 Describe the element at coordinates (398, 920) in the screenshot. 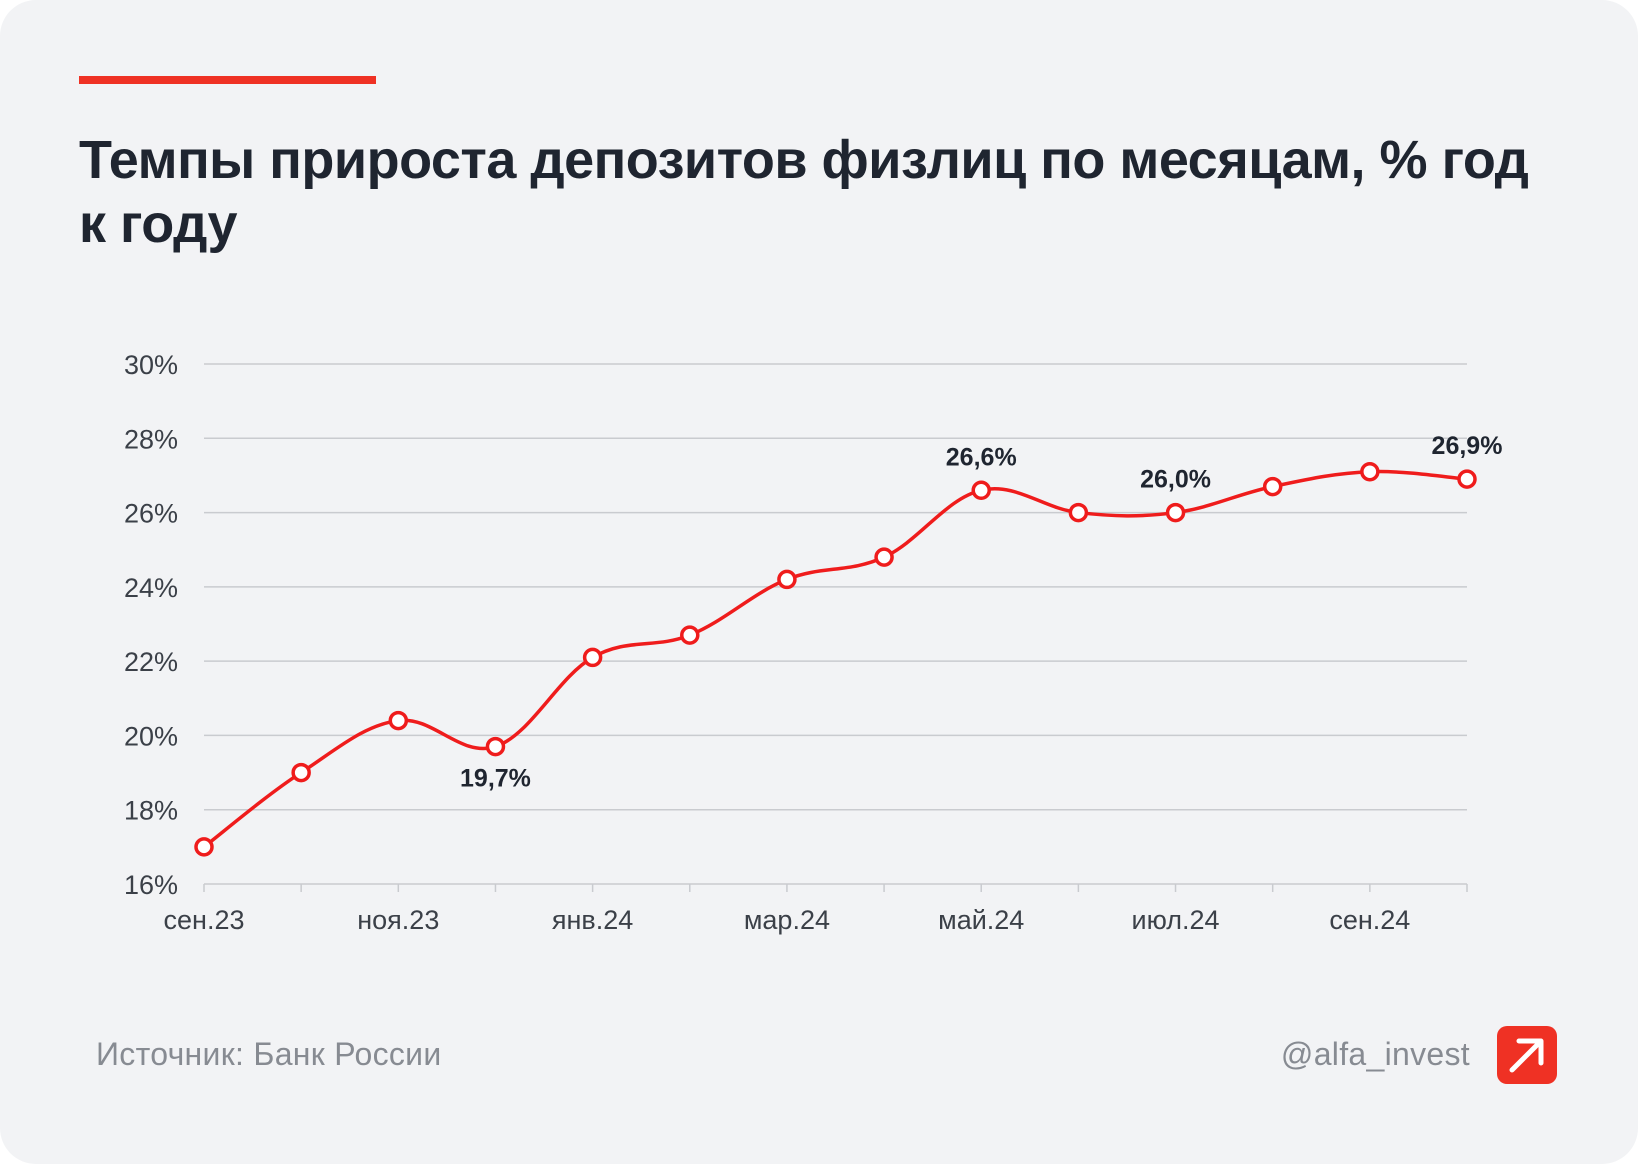

I see `x-tick-label: ноя.23` at that location.